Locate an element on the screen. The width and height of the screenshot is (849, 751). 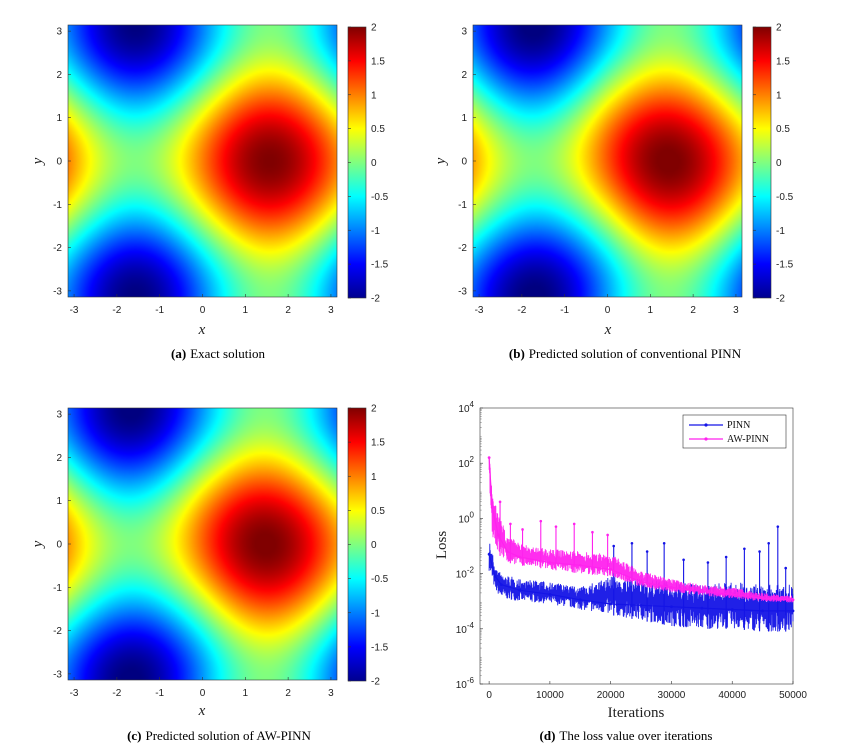
panel-a-ytick-label: 0 is located at coordinates (59, 162).